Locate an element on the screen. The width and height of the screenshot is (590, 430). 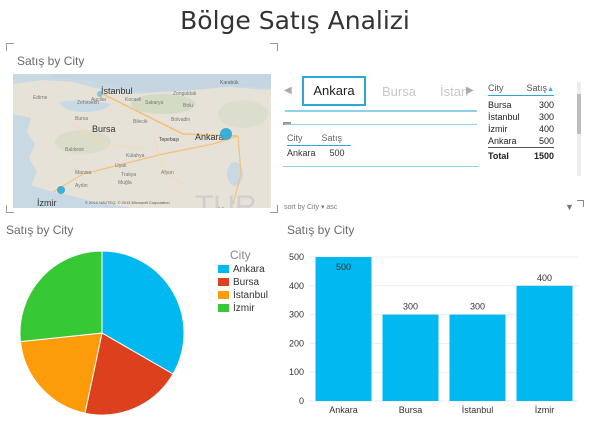
list-scrollbar is located at coordinates (579, 129).